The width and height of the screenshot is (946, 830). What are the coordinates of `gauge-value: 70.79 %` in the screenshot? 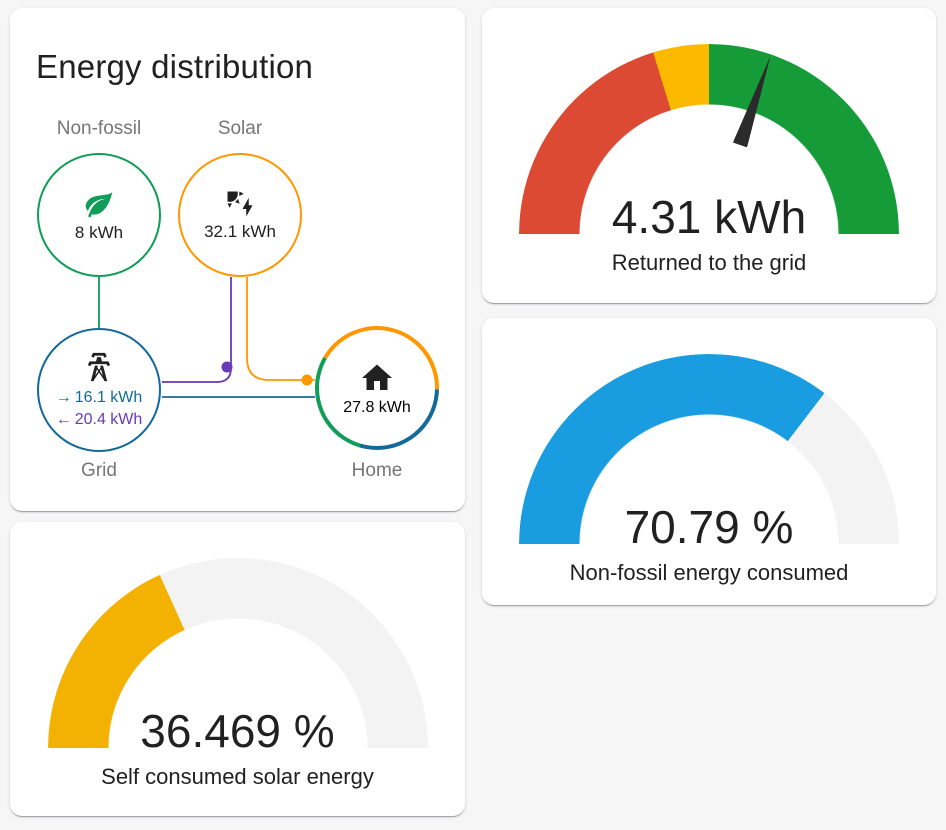 It's located at (709, 527).